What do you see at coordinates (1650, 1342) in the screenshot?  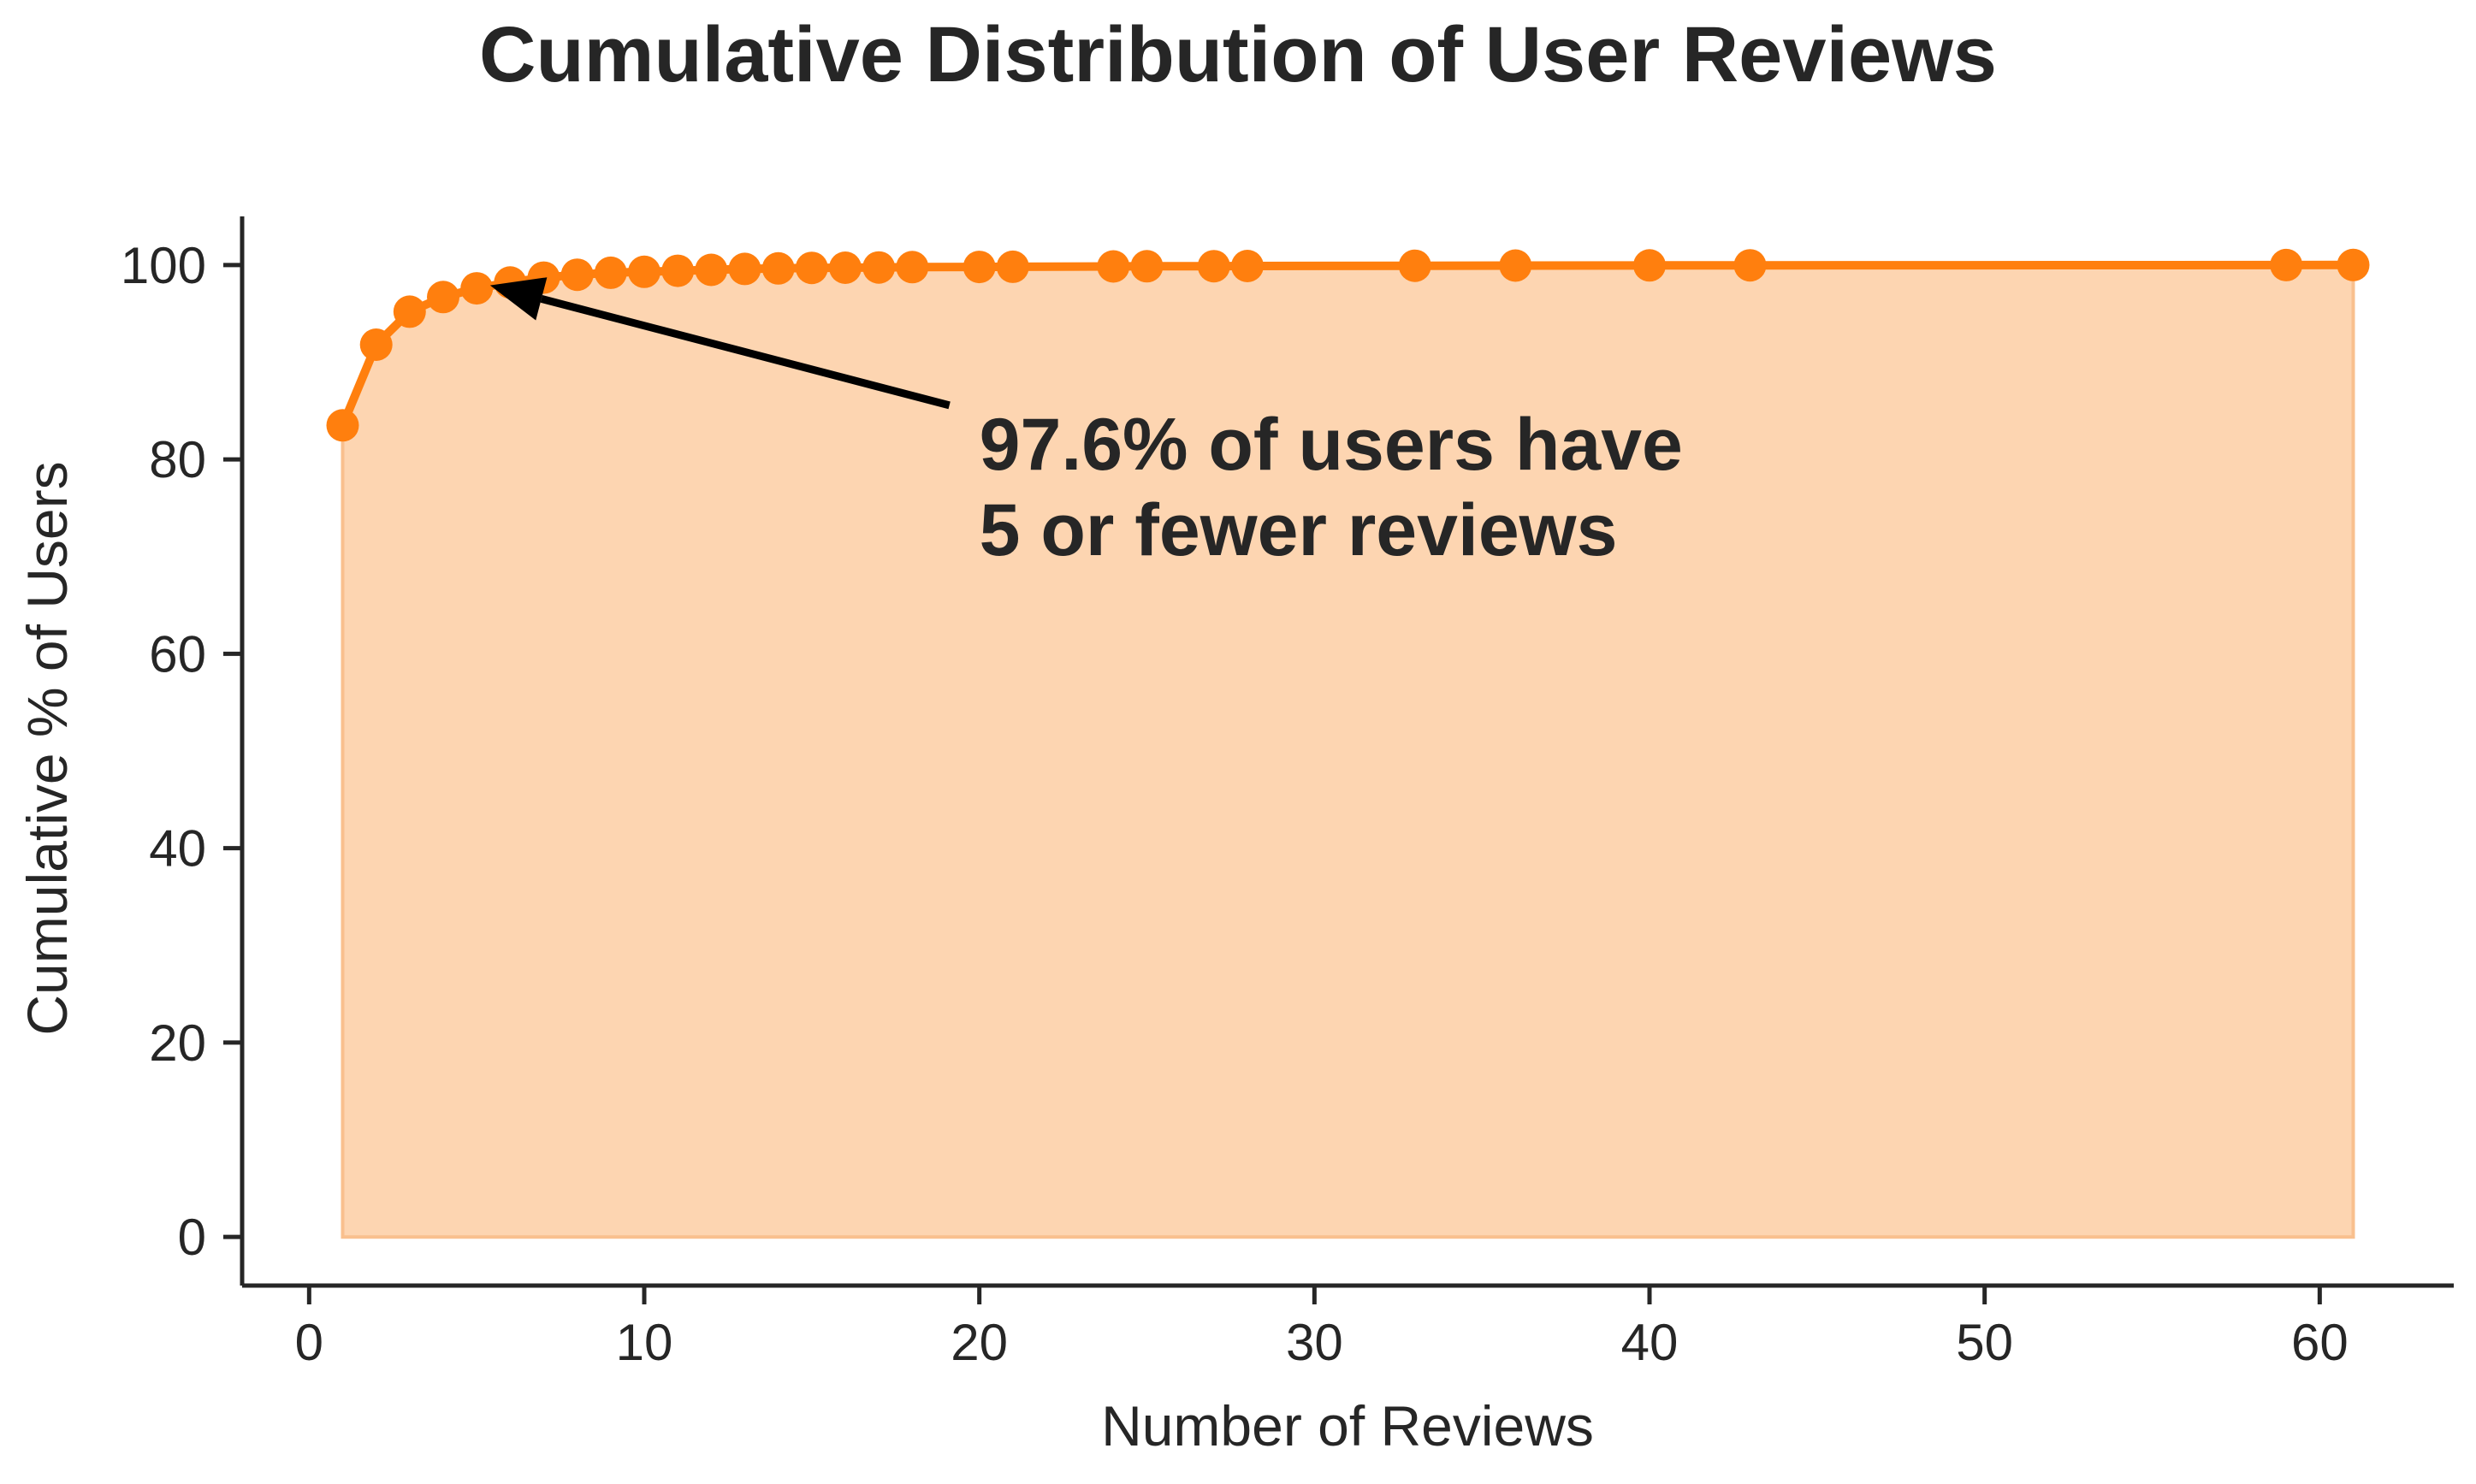 I see `x-tick-label: 40` at bounding box center [1650, 1342].